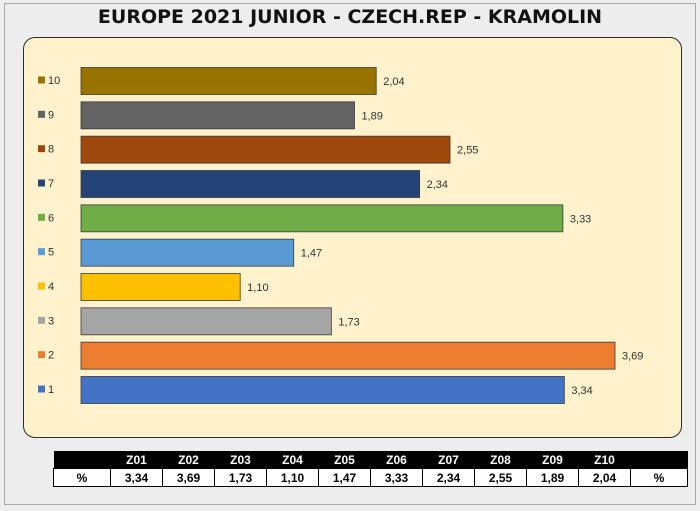  Describe the element at coordinates (344, 477) in the screenshot. I see `table-value-cell: 1,47` at that location.